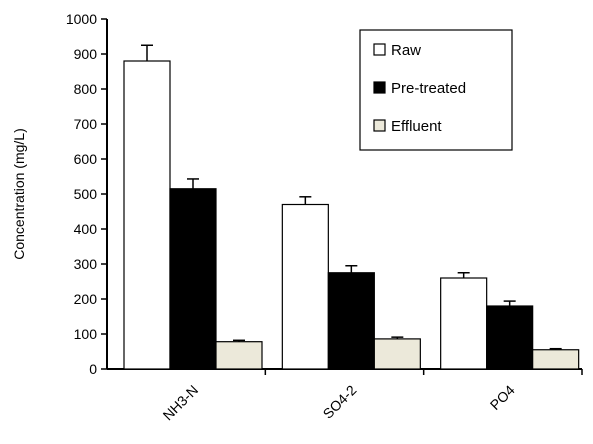 The image size is (593, 444). What do you see at coordinates (181, 403) in the screenshot?
I see `x-tick-label: NH3-N` at bounding box center [181, 403].